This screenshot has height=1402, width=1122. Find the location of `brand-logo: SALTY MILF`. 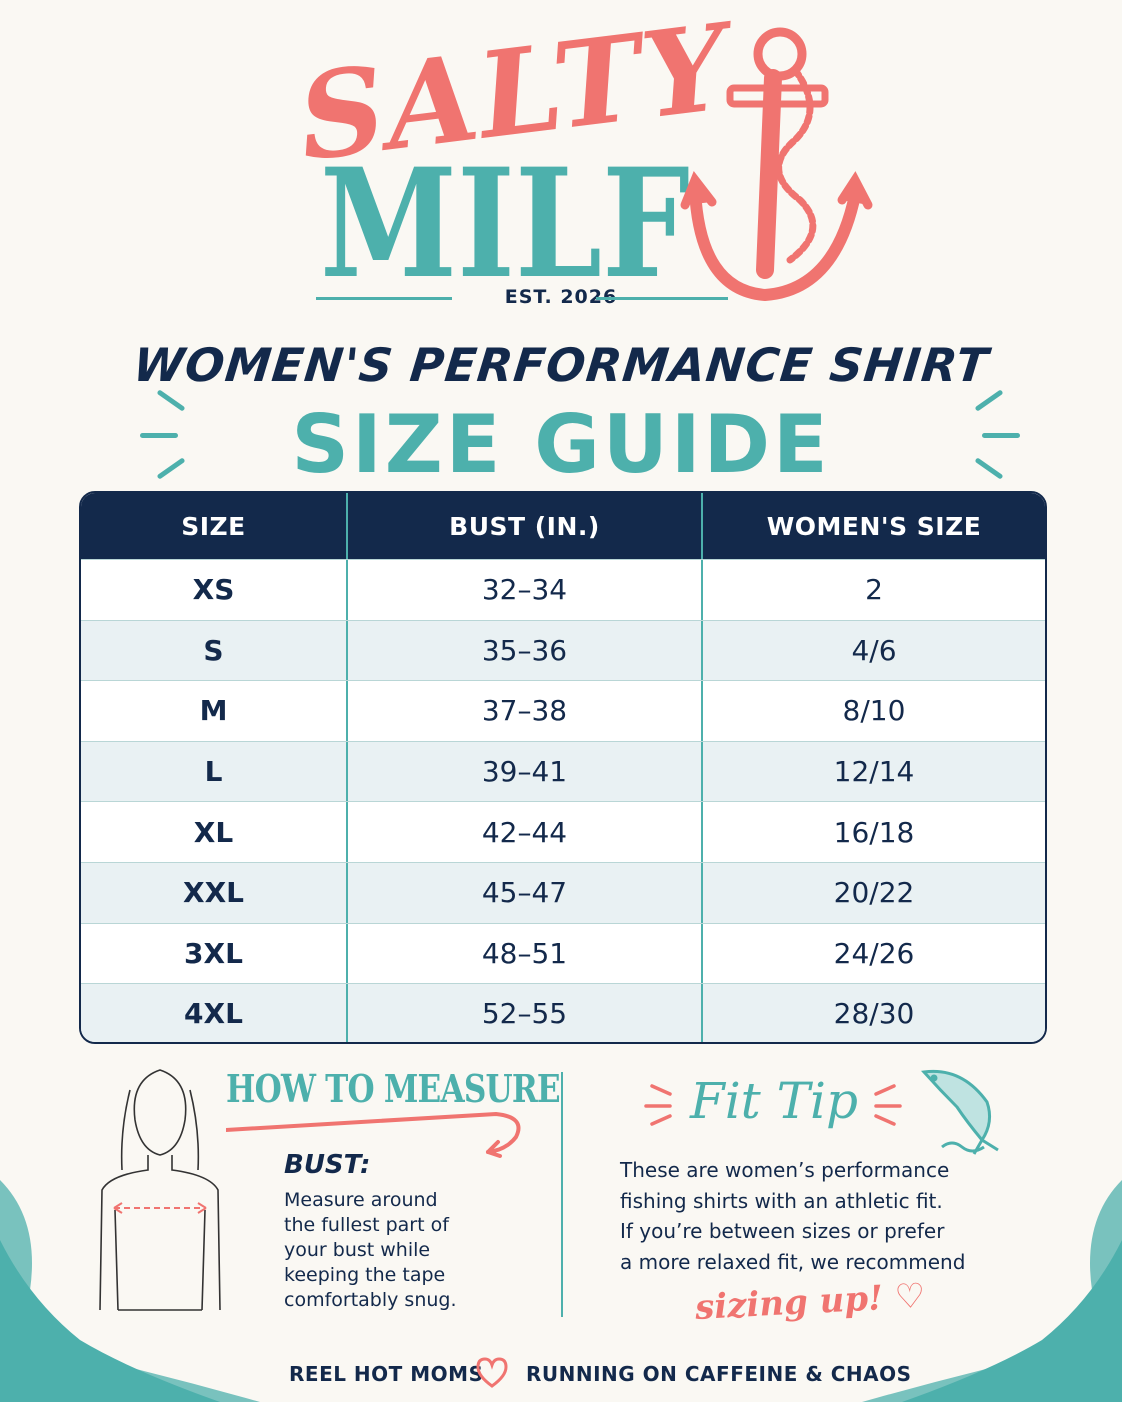

brand-logo: SALTY MILF is located at coordinates (582, 166).